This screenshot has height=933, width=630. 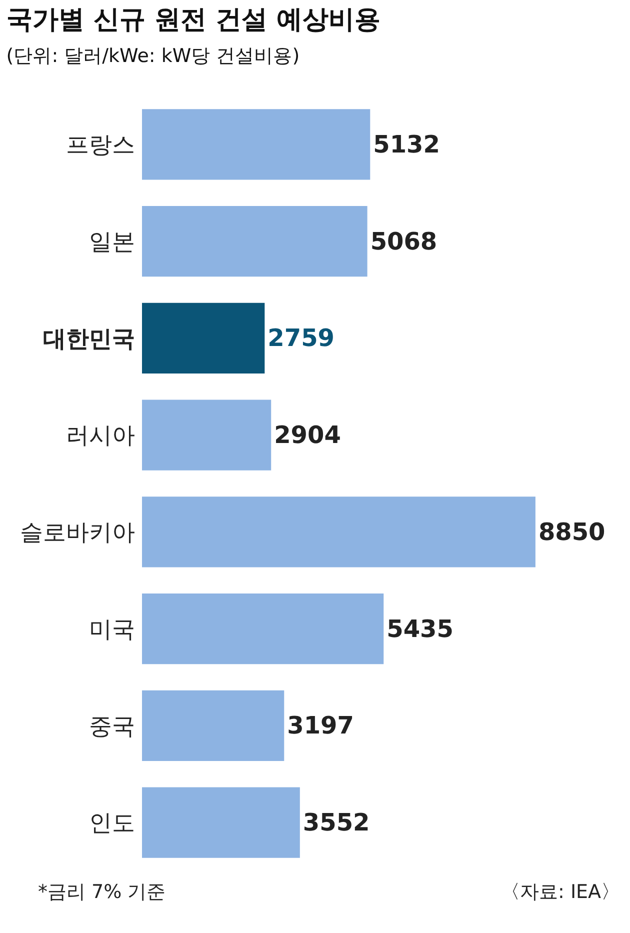 I want to click on chart-title: 국가별 신규 원전 건설 예상비용, so click(x=193, y=19).